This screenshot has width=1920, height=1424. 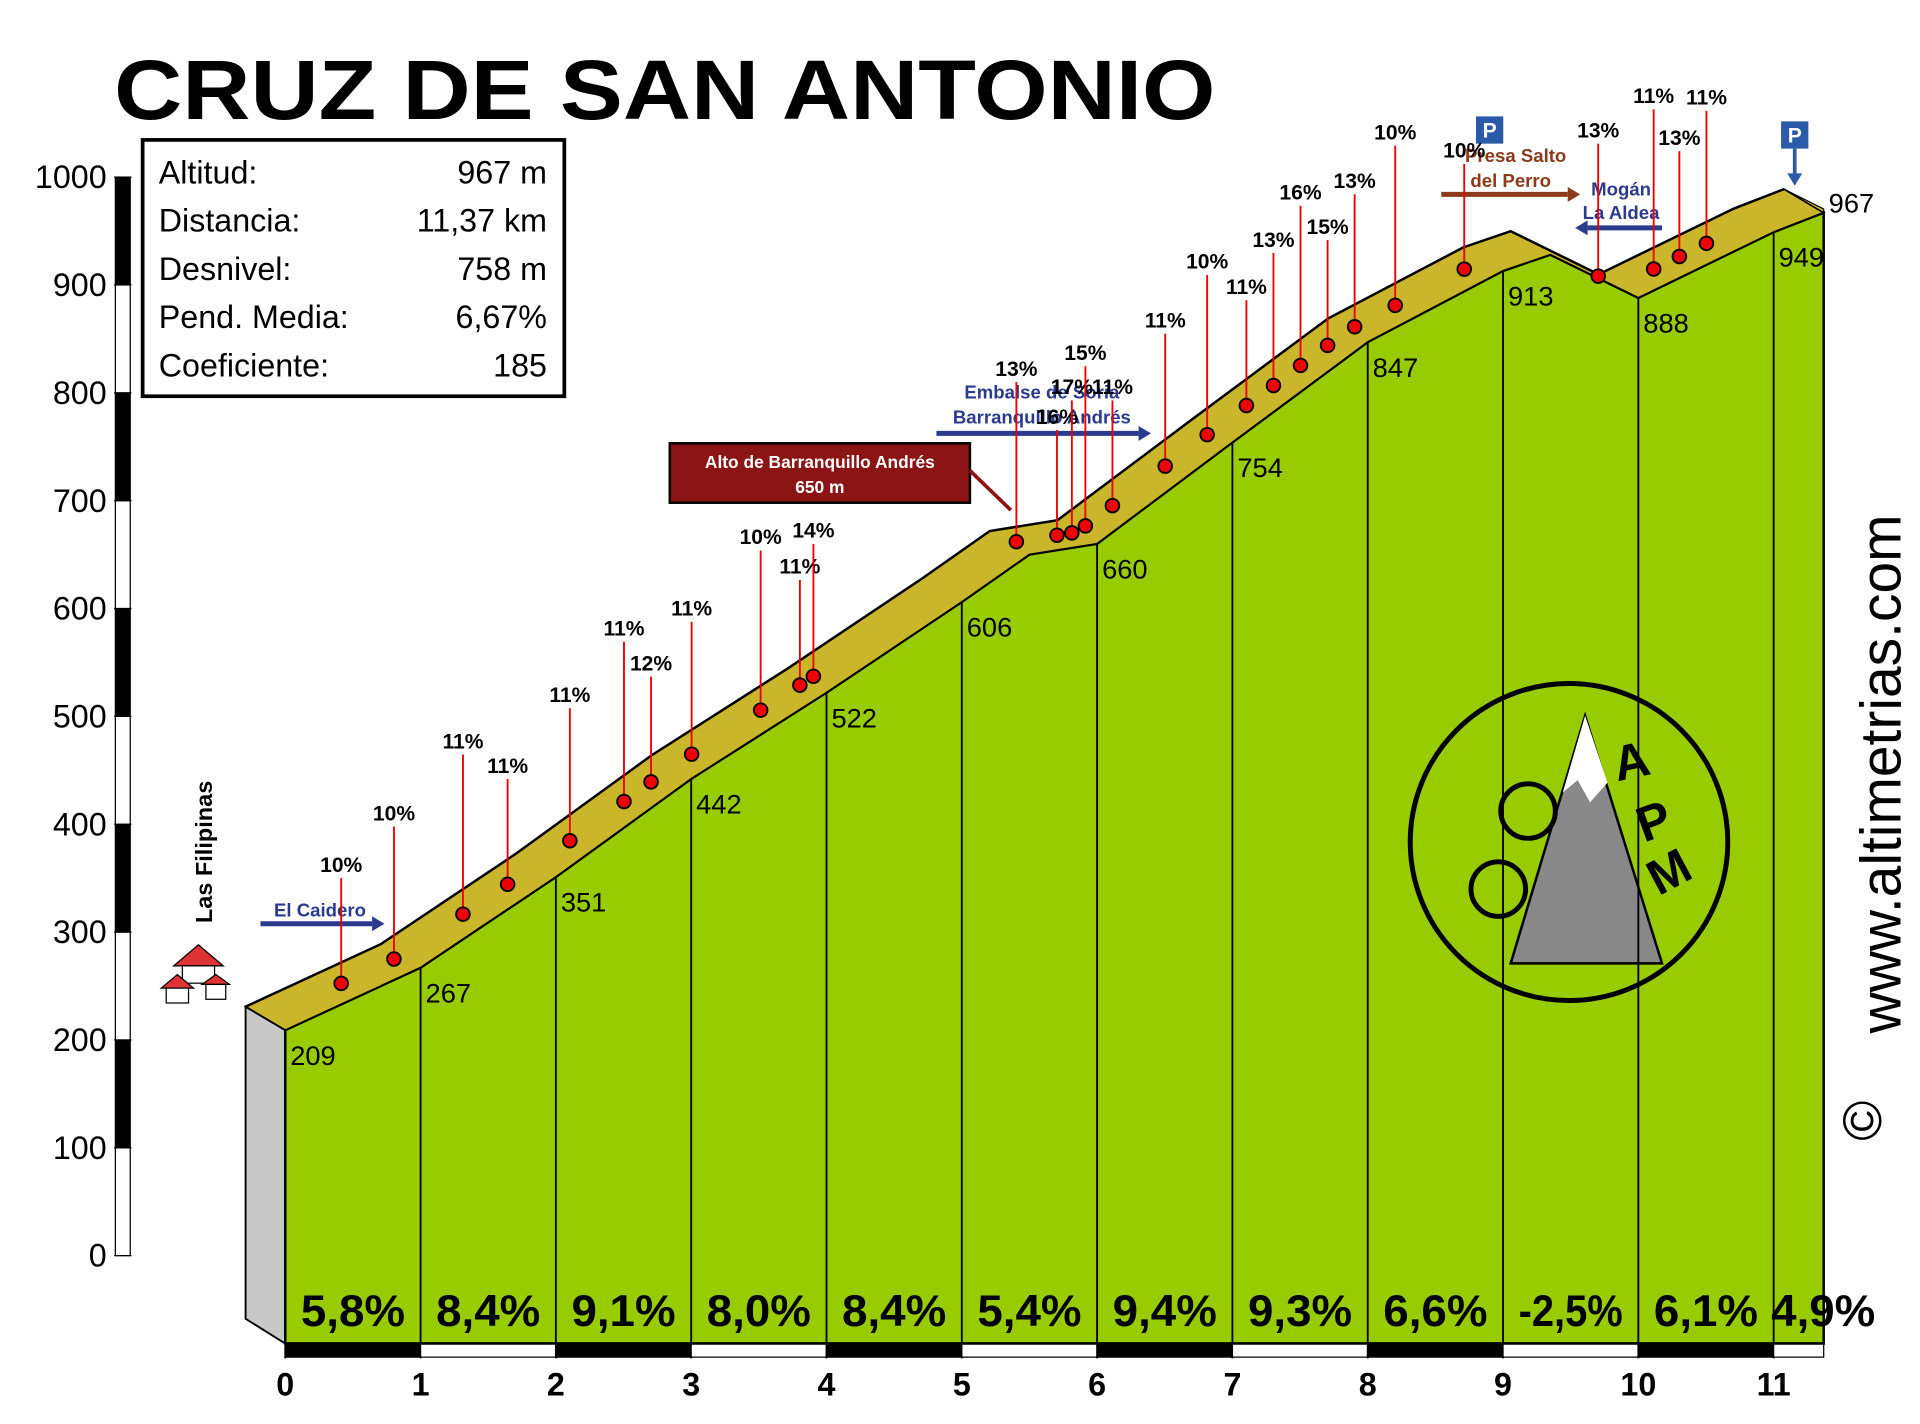 I want to click on logo-wheel, so click(x=1498, y=889).